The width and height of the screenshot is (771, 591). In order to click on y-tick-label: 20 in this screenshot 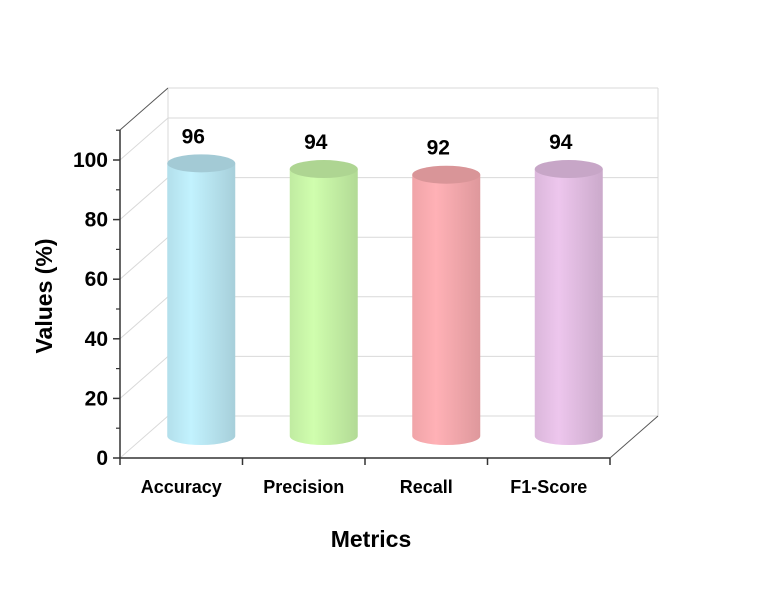, I will do `click(96, 398)`.